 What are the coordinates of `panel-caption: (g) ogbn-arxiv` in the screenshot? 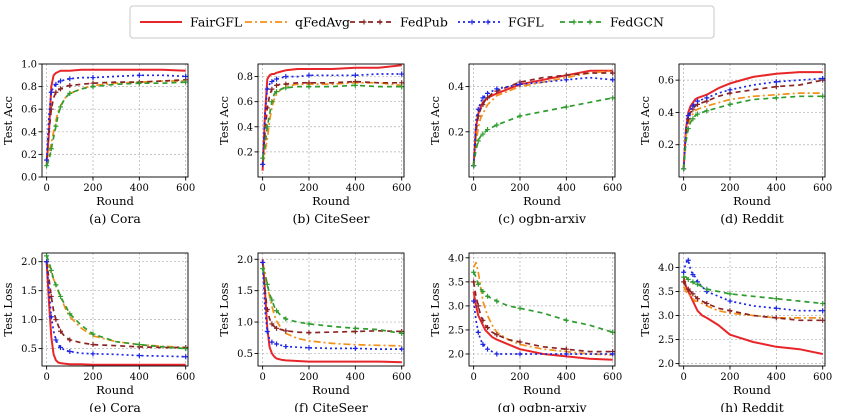 It's located at (542, 406).